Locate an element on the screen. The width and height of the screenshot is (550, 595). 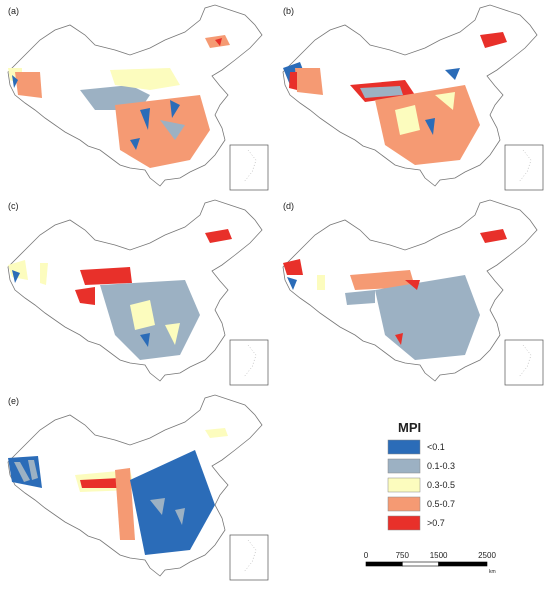
panel-e: (e) is located at coordinates (138, 487).